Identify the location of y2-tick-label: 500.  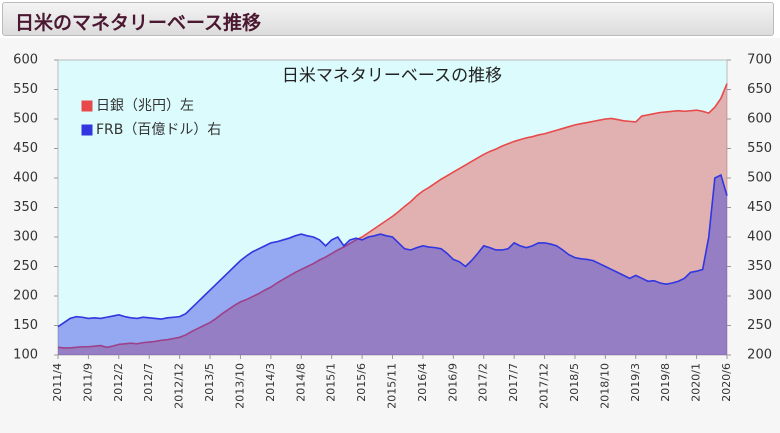
(759, 178).